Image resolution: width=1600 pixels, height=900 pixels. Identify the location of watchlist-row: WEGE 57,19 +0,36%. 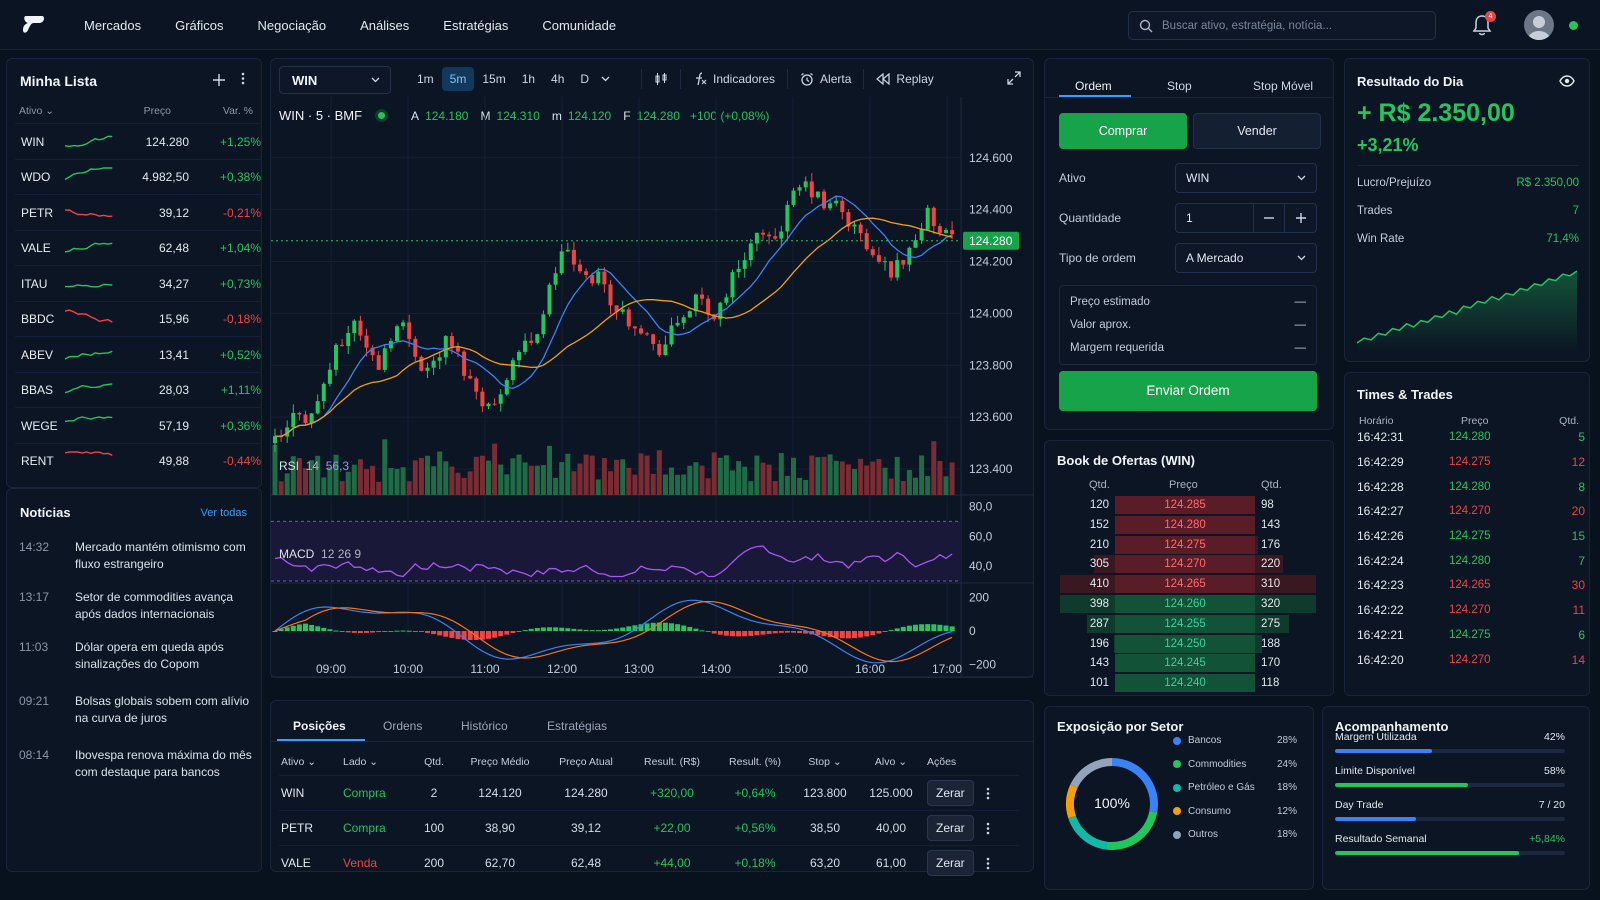
(138, 425).